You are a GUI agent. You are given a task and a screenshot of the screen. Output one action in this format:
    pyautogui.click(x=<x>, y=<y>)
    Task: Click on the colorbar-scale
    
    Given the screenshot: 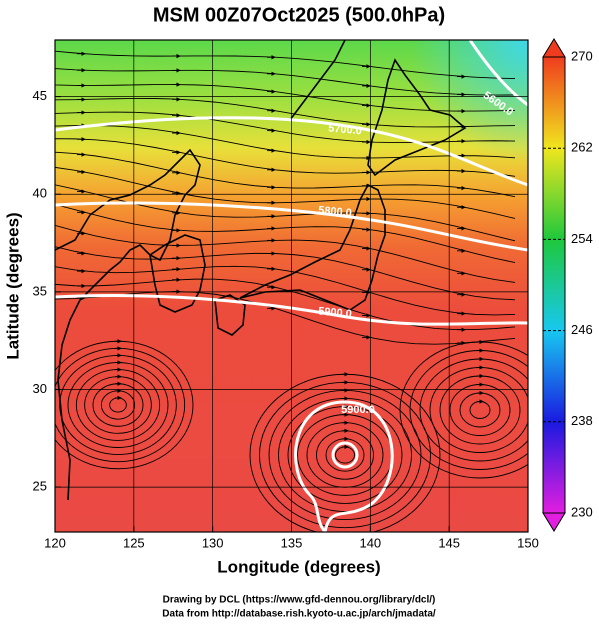 What is the action you would take?
    pyautogui.click(x=554, y=285)
    